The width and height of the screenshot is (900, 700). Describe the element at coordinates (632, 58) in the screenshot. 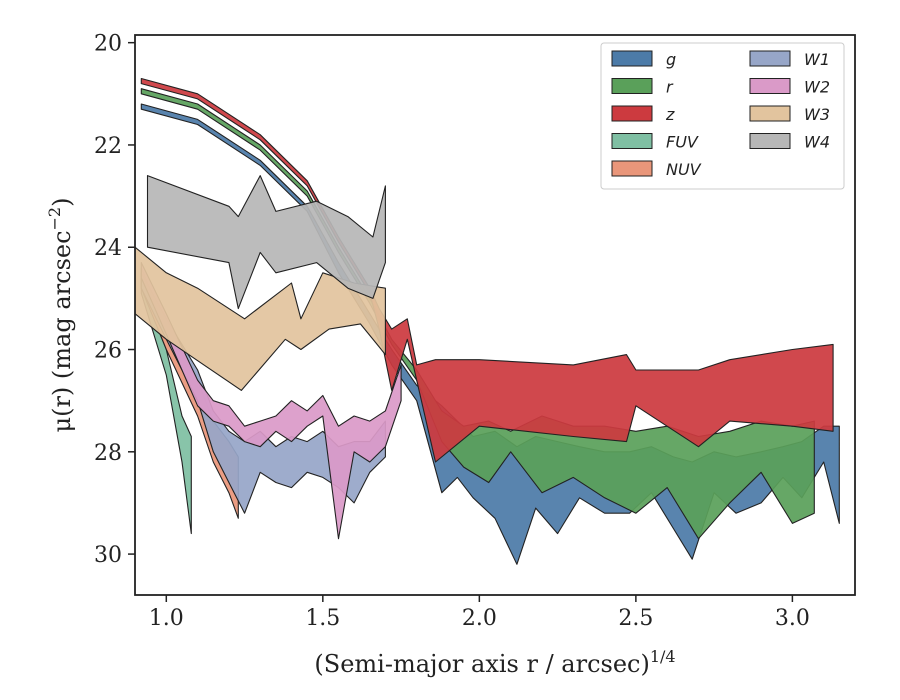

I see `legend-swatch-g` at that location.